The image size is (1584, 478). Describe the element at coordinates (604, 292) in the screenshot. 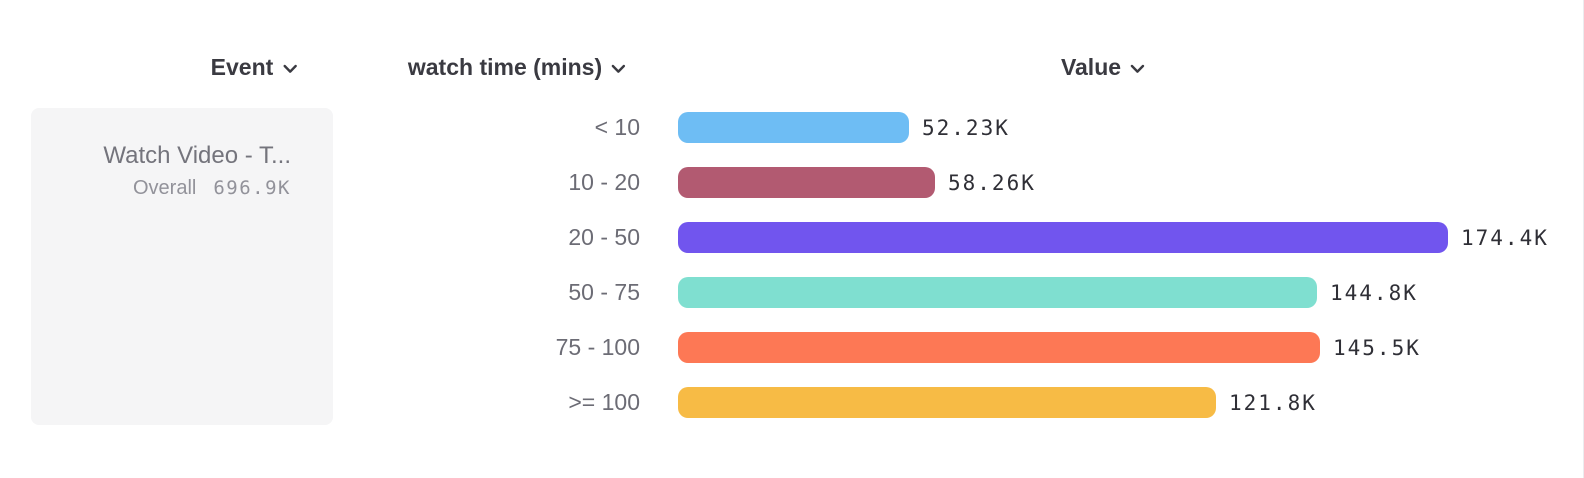

I see `bar-category-label: 50 - 75` at that location.